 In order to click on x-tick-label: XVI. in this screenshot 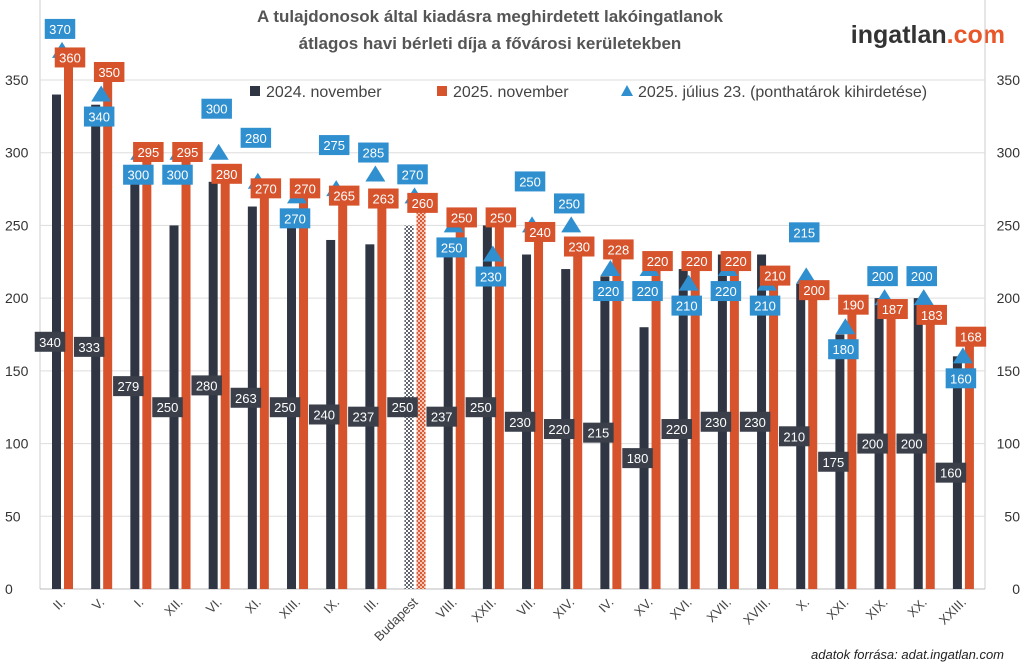, I will do `click(681, 609)`.